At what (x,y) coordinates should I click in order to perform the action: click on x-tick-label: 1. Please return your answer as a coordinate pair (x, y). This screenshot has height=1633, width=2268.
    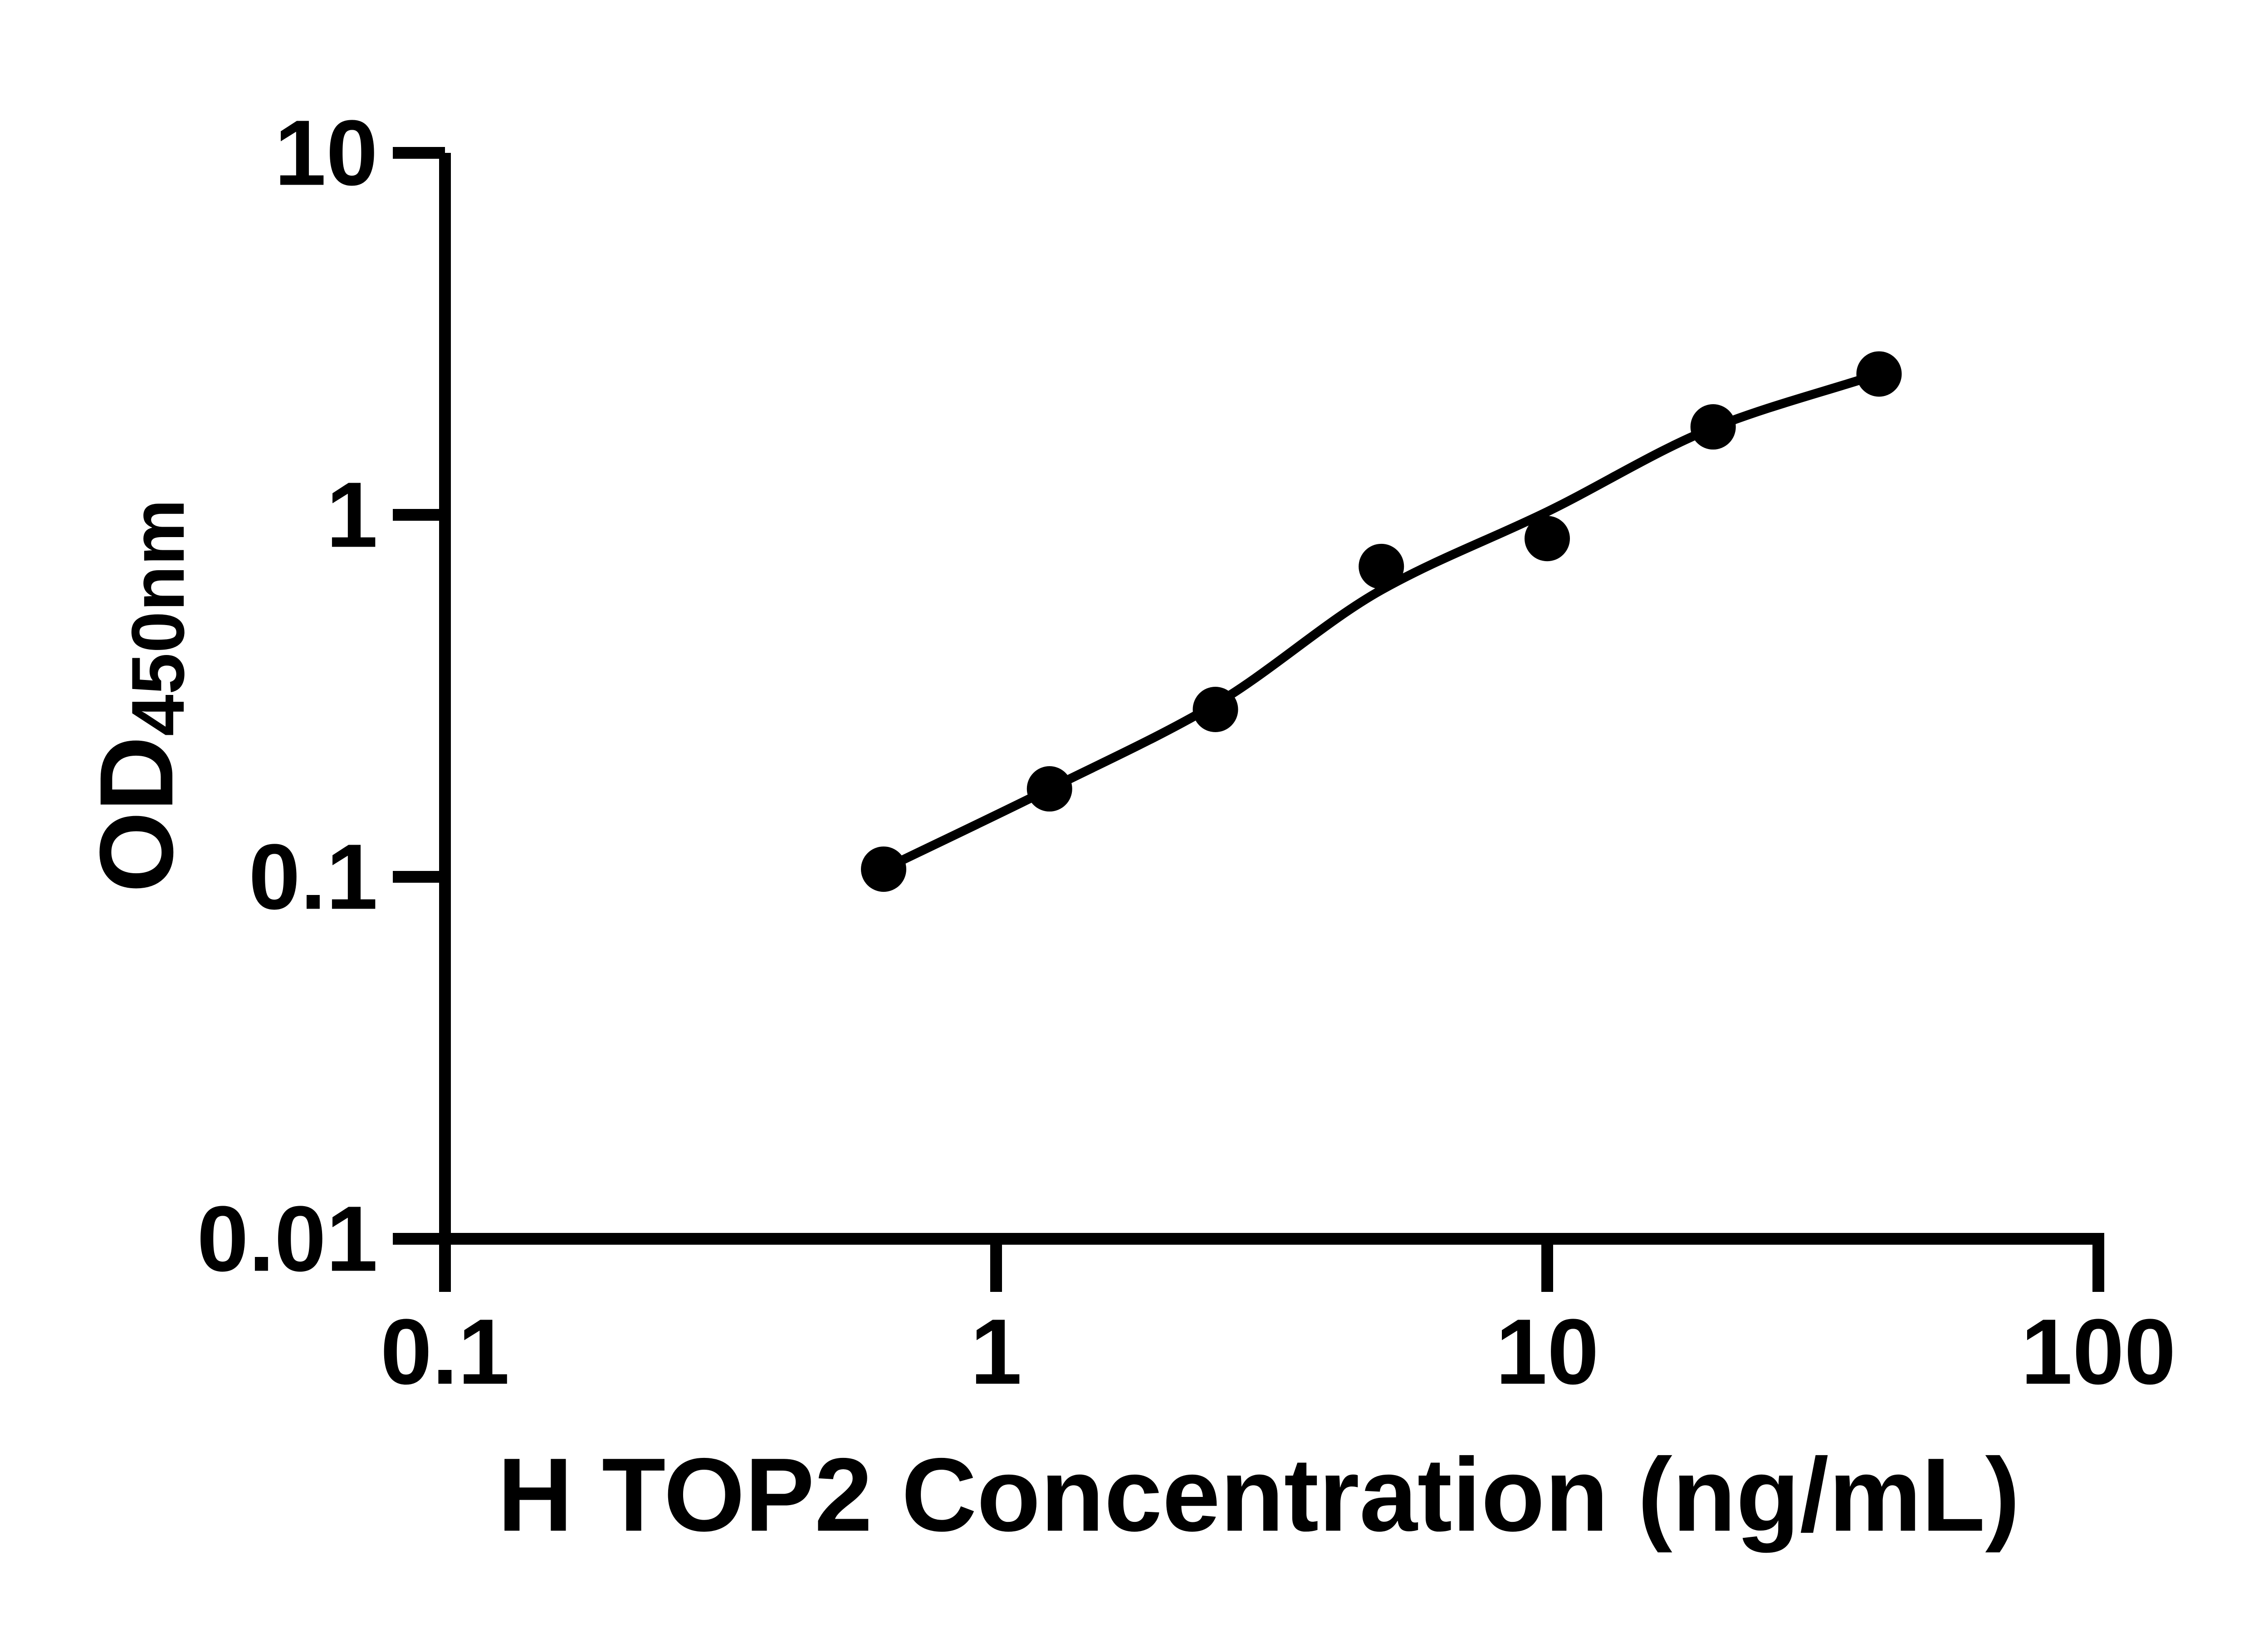
    Looking at the image, I should click on (996, 1352).